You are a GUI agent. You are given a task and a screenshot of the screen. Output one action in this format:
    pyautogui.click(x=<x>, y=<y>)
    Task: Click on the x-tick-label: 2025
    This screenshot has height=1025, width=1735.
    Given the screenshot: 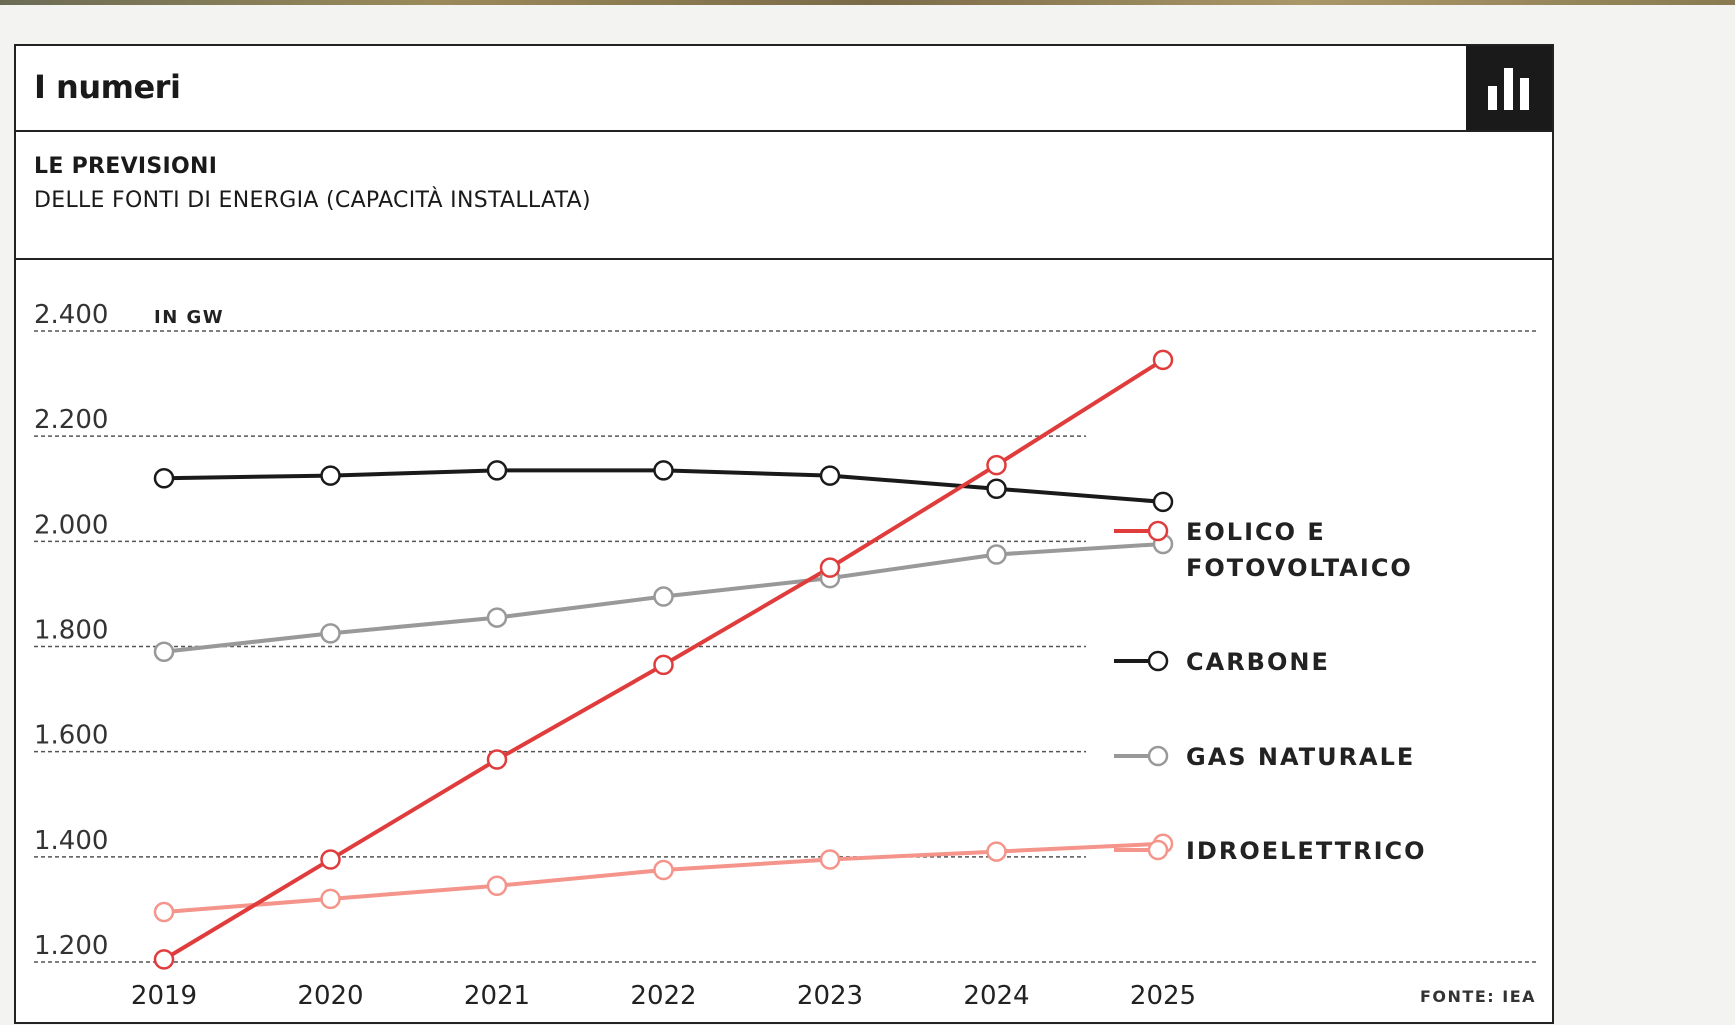 What is the action you would take?
    pyautogui.click(x=1163, y=996)
    